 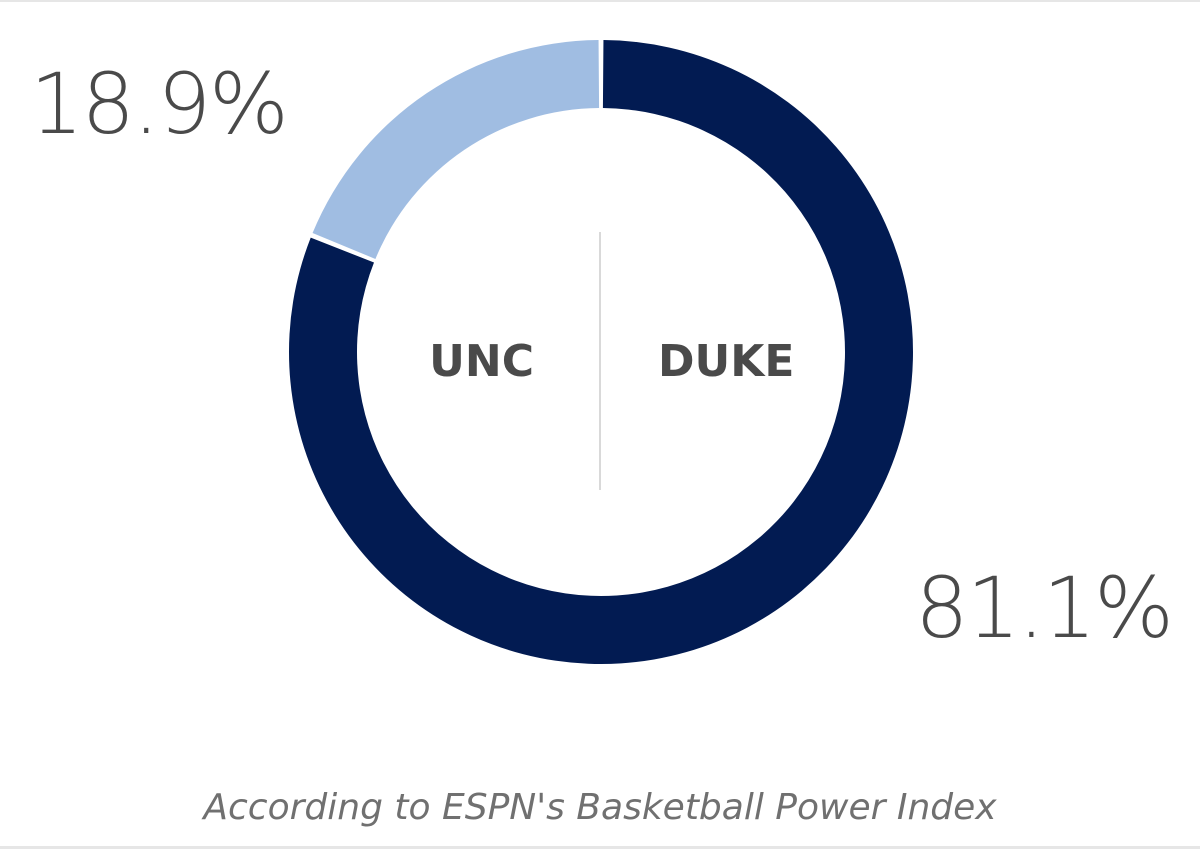 I want to click on duke-percentage-label: 81.1%, so click(x=1044, y=608).